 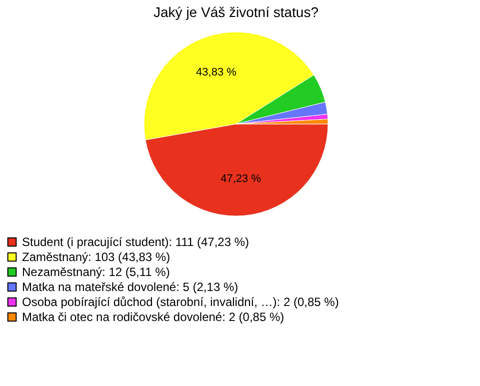 I want to click on chart-title: Jaký je Váš životní status?, so click(x=236, y=12).